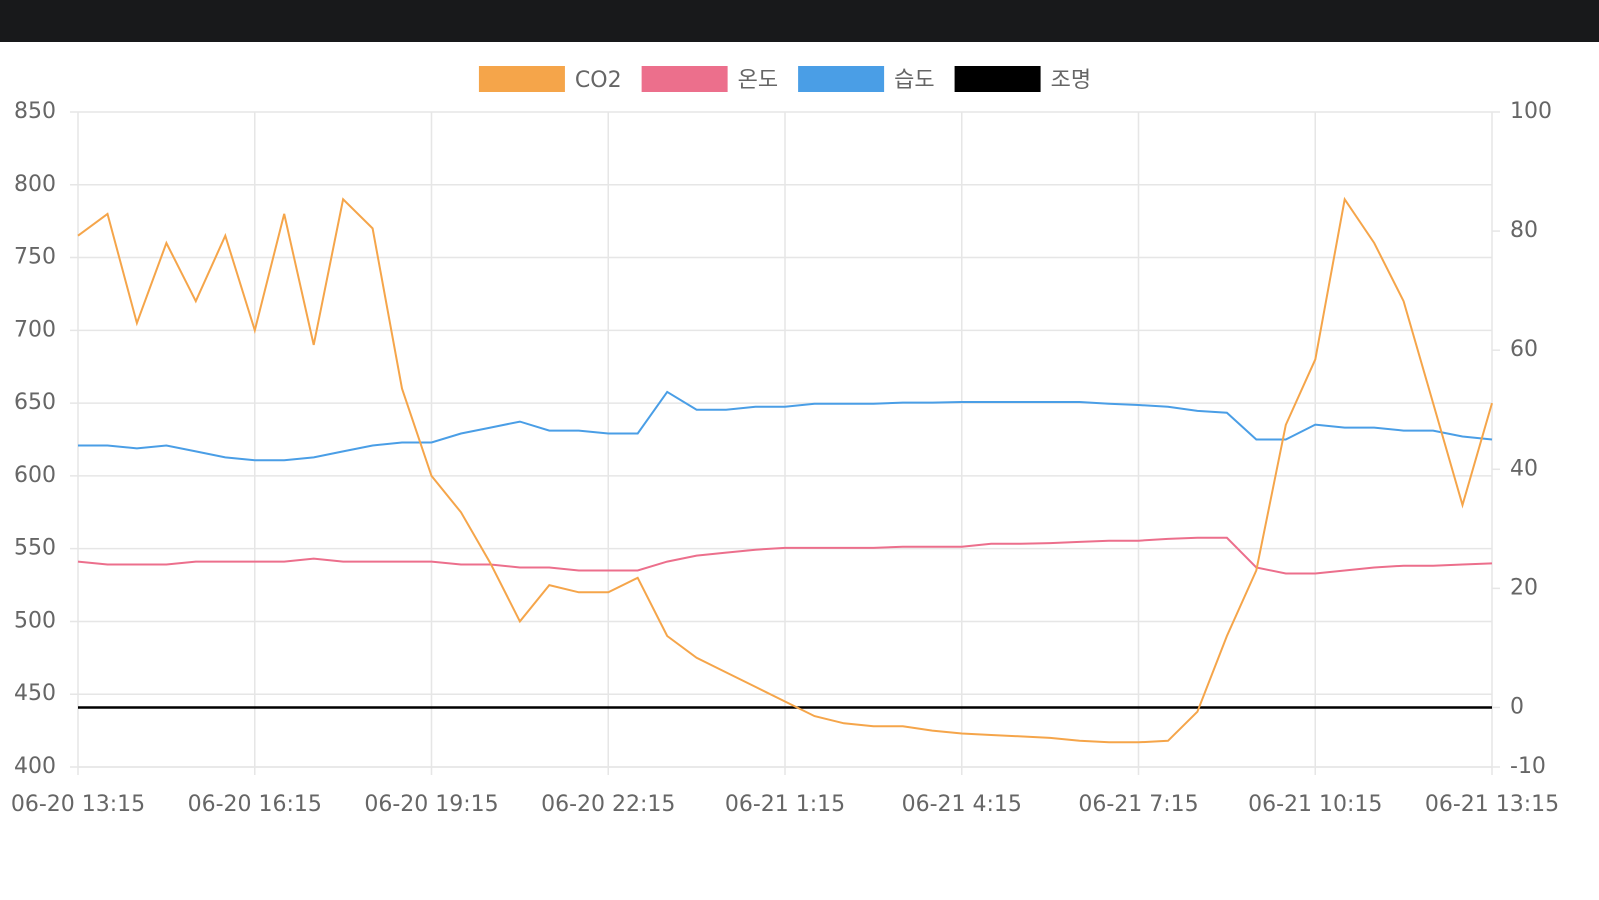 Image resolution: width=1599 pixels, height=900 pixels. What do you see at coordinates (1524, 230) in the screenshot?
I see `y2-tick-label: 80` at bounding box center [1524, 230].